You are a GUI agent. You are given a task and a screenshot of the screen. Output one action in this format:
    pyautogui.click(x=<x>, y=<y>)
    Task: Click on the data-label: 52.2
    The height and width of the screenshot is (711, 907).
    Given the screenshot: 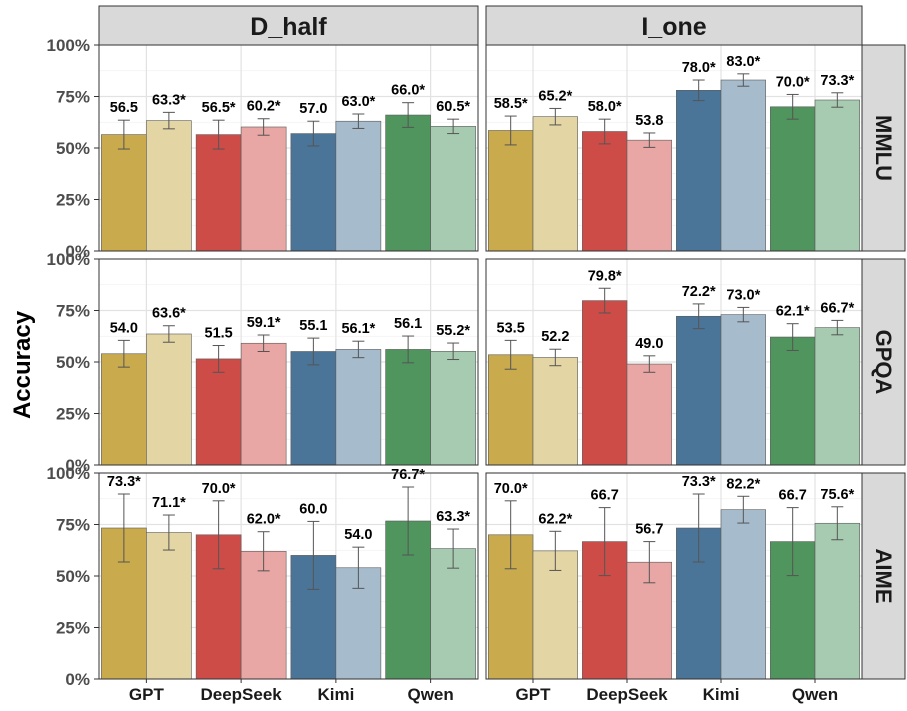 What is the action you would take?
    pyautogui.click(x=555, y=337)
    